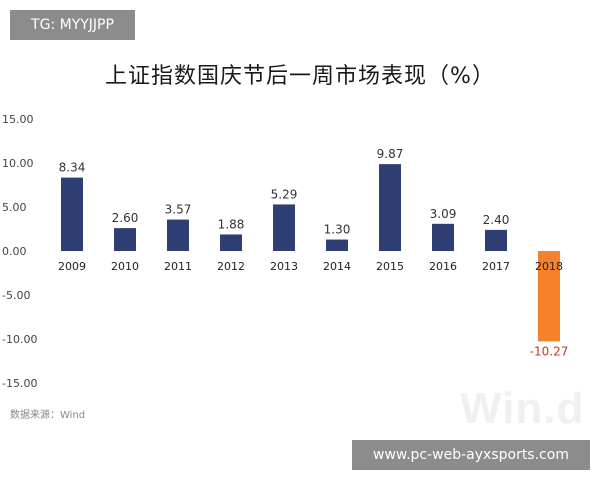 This screenshot has height=480, width=600. Describe the element at coordinates (14, 251) in the screenshot. I see `y-tick-label: 0.00` at that location.